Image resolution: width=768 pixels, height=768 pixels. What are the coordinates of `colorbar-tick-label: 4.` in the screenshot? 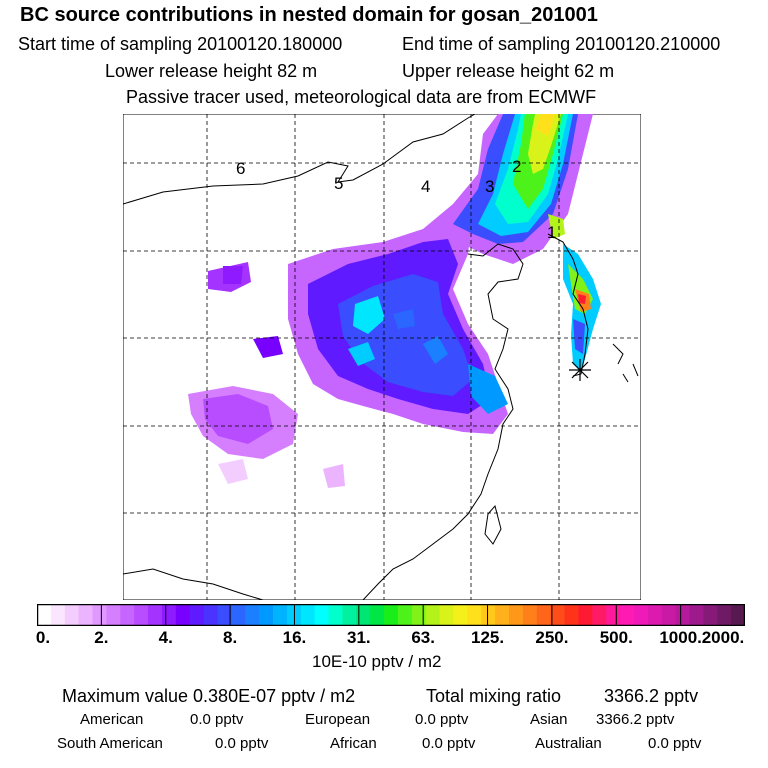 It's located at (165, 637).